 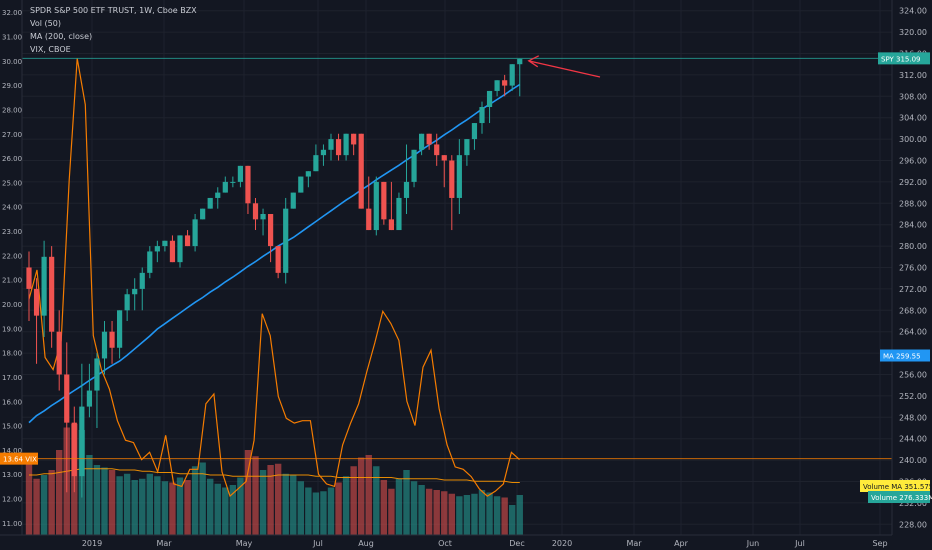 I want to click on time-tick-label: 2020, so click(x=562, y=543).